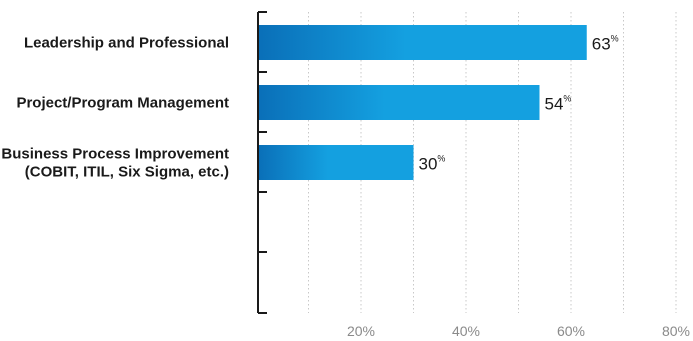 The width and height of the screenshot is (693, 341). Describe the element at coordinates (558, 104) in the screenshot. I see `value-label-2: 54%` at that location.